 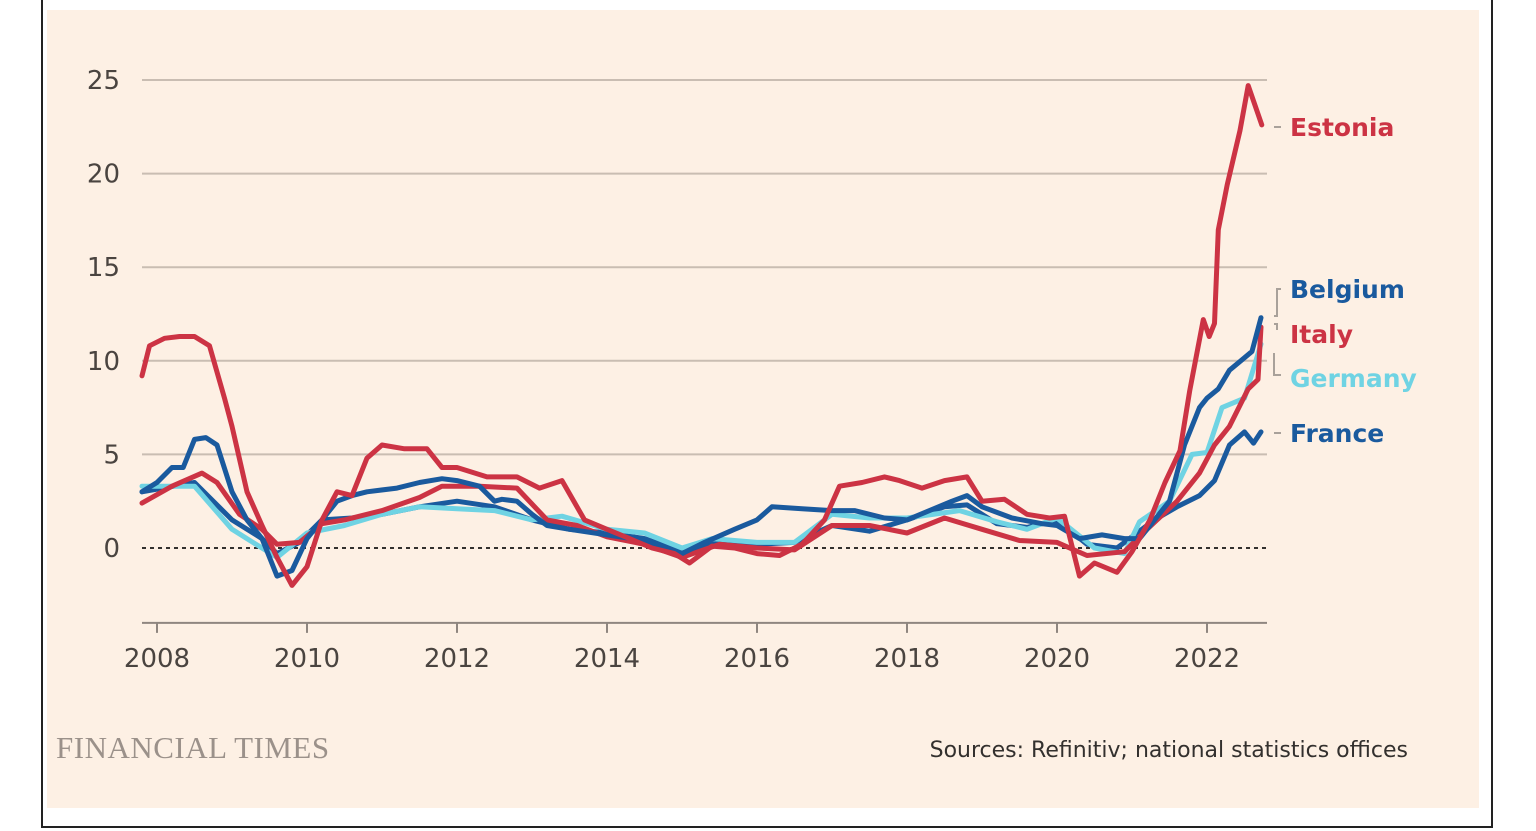 I want to click on label-estonia: Estonia, so click(x=1342, y=127).